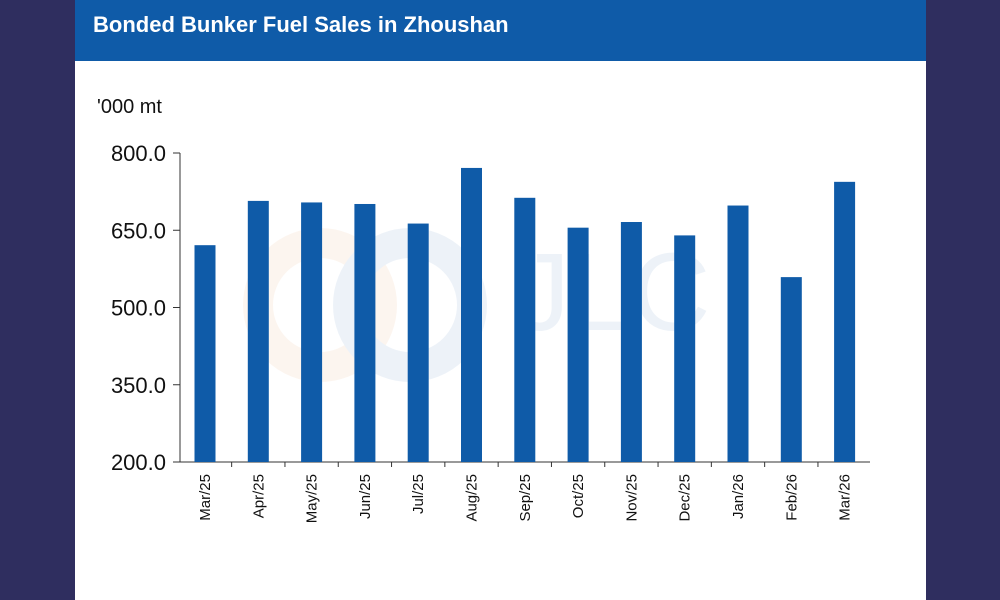  I want to click on x-tick-label: Jul/25, so click(418, 494).